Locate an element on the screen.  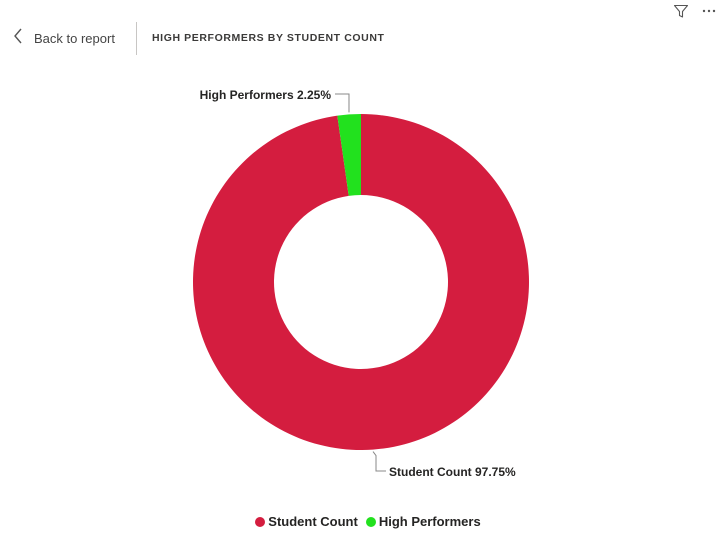
data-label-high-performers-leader-line is located at coordinates (342, 103).